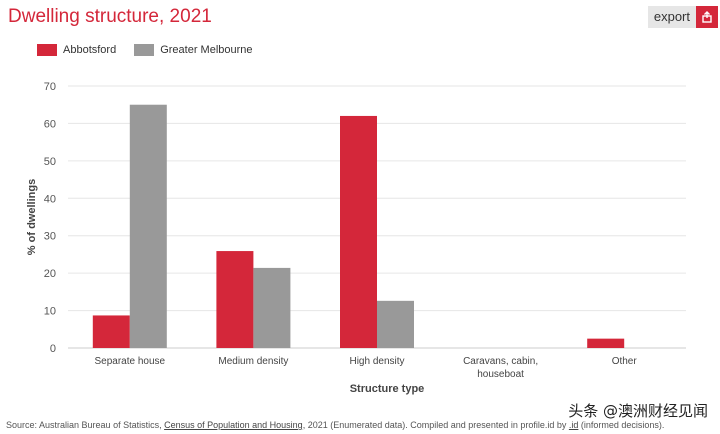 Image resolution: width=720 pixels, height=434 pixels. I want to click on legend-swatch-greater-melbourne, so click(144, 50).